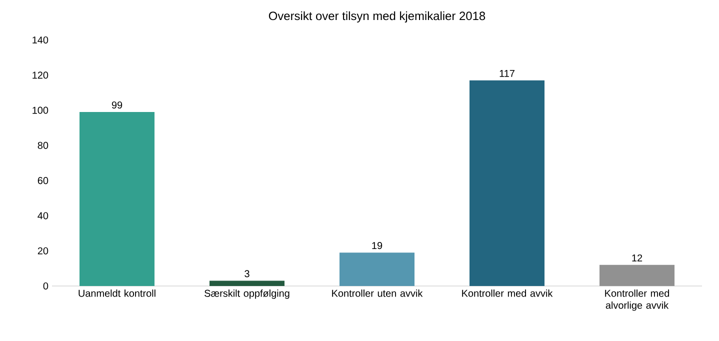 The height and width of the screenshot is (341, 719). Describe the element at coordinates (40, 75) in the screenshot. I see `y-tick-label: 120` at that location.